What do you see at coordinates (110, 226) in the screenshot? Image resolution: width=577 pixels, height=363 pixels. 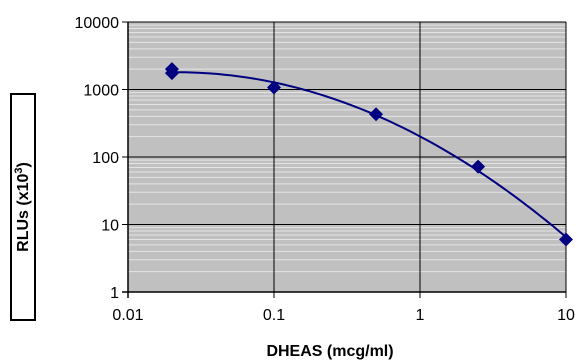 I see `y-tick-label: 10` at bounding box center [110, 226].